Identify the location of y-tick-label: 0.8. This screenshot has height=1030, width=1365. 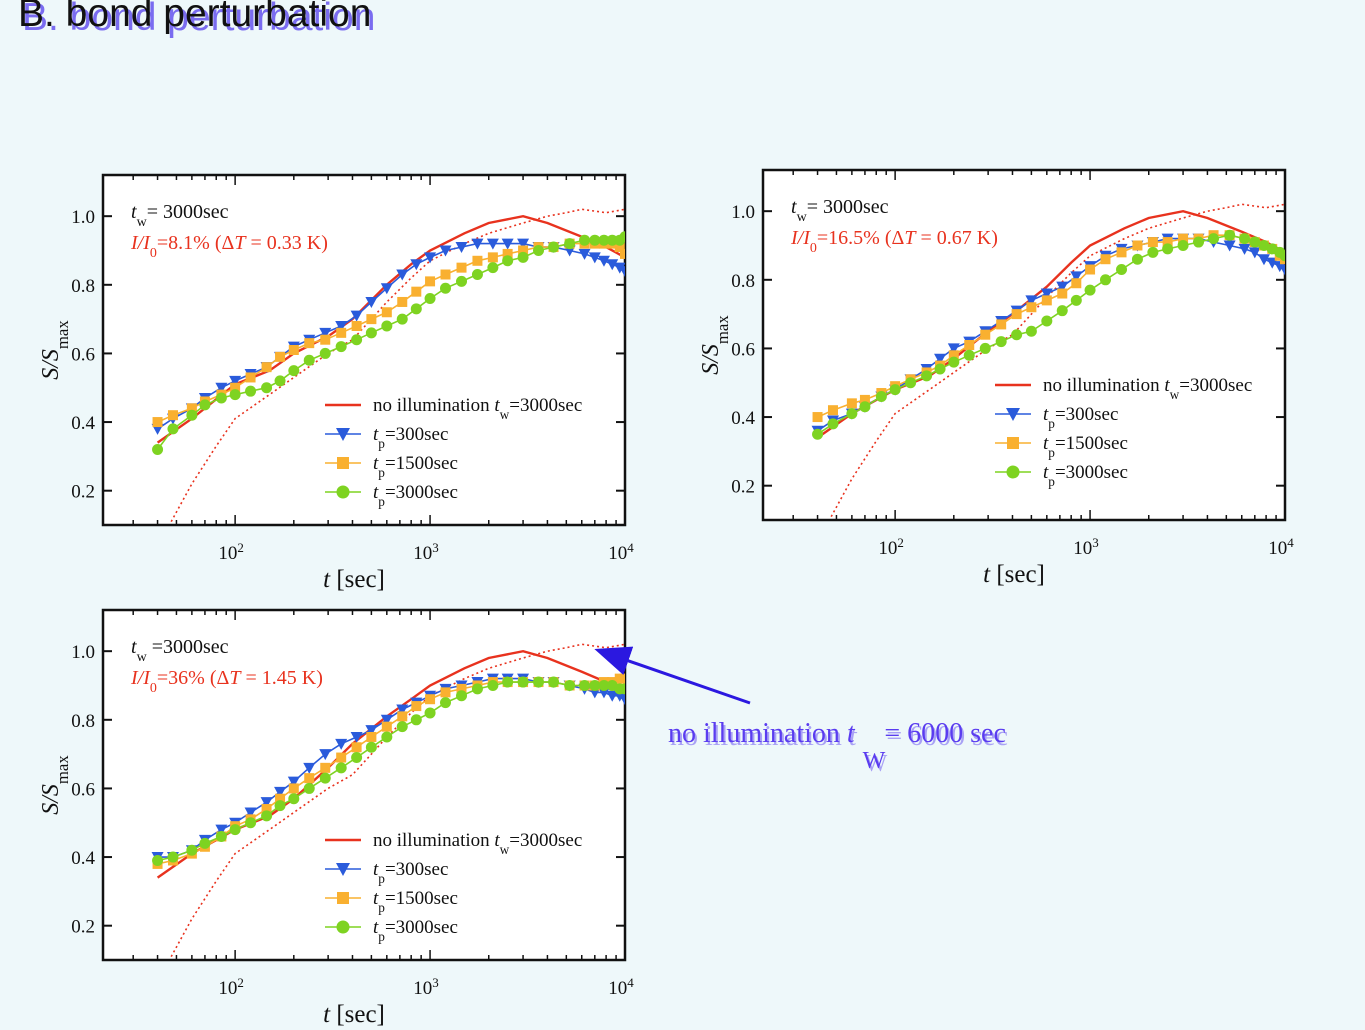
(83, 721).